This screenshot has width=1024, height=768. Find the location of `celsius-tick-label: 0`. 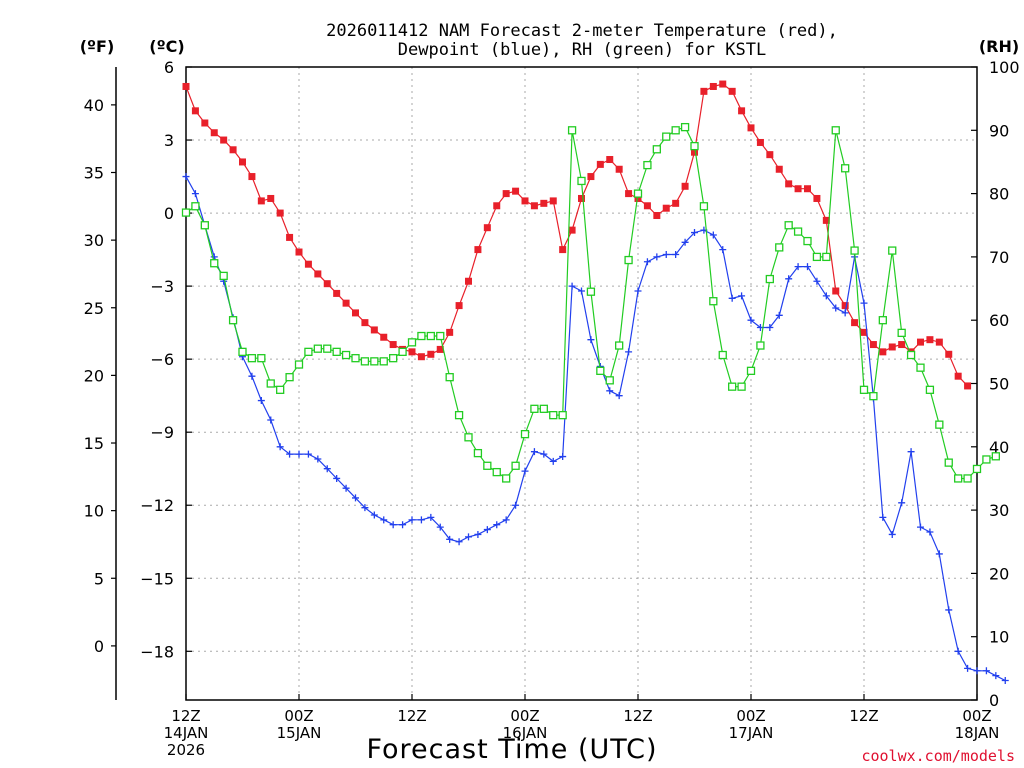

celsius-tick-label: 0 is located at coordinates (169, 213).